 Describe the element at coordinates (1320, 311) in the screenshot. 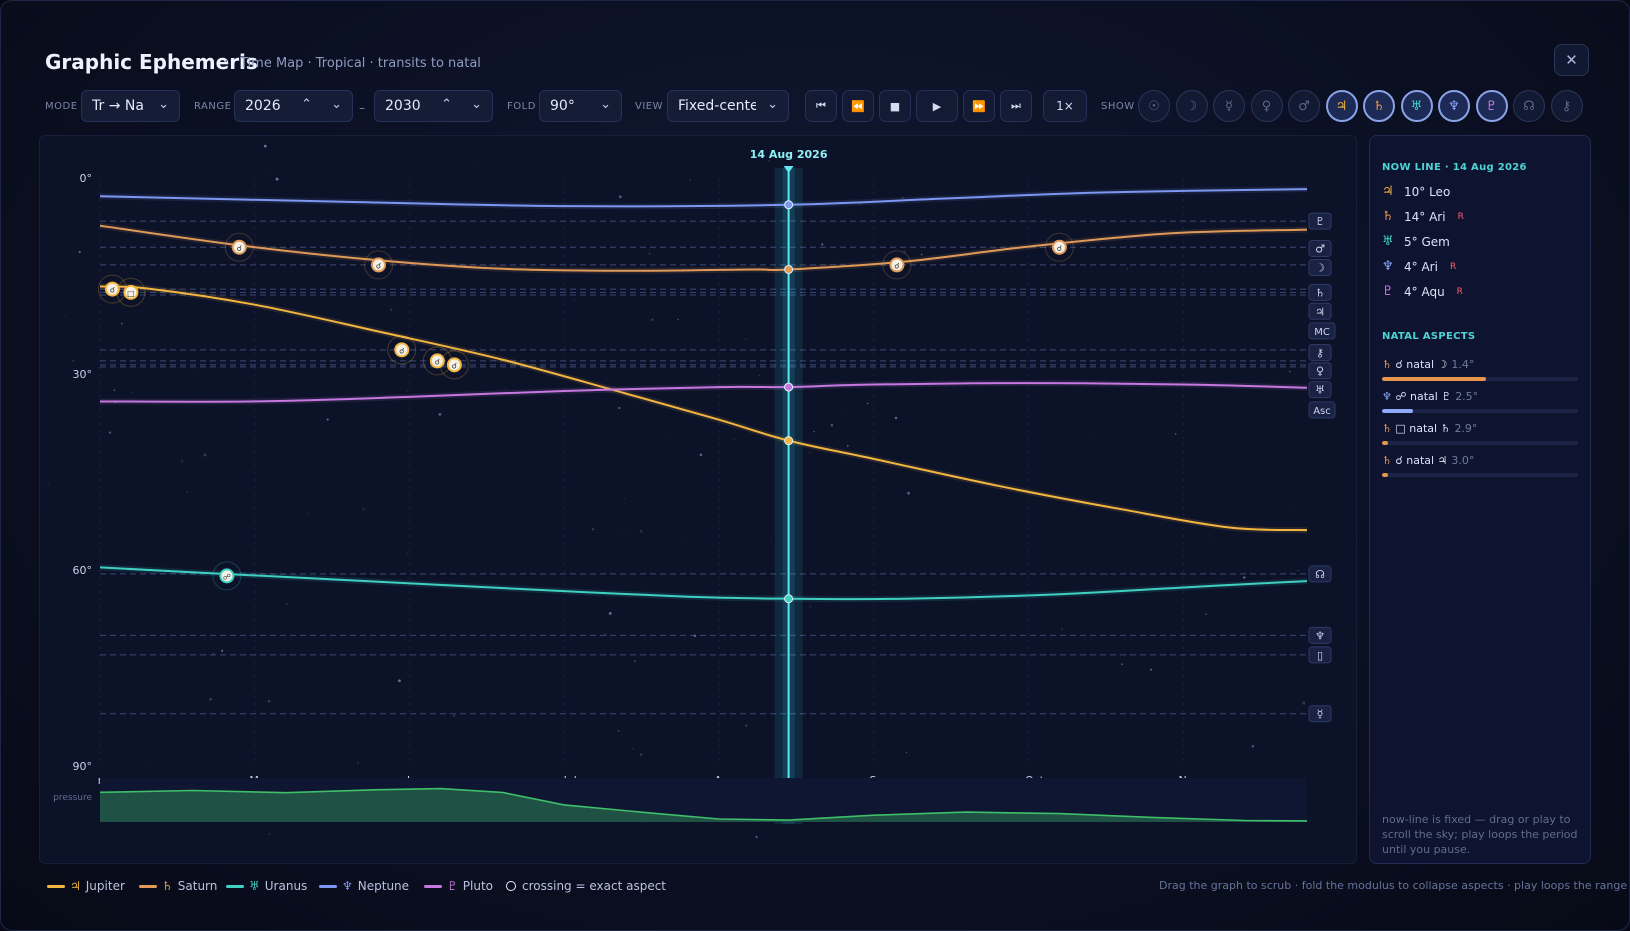

I see `natal-label-glyph-icon: ♃` at that location.